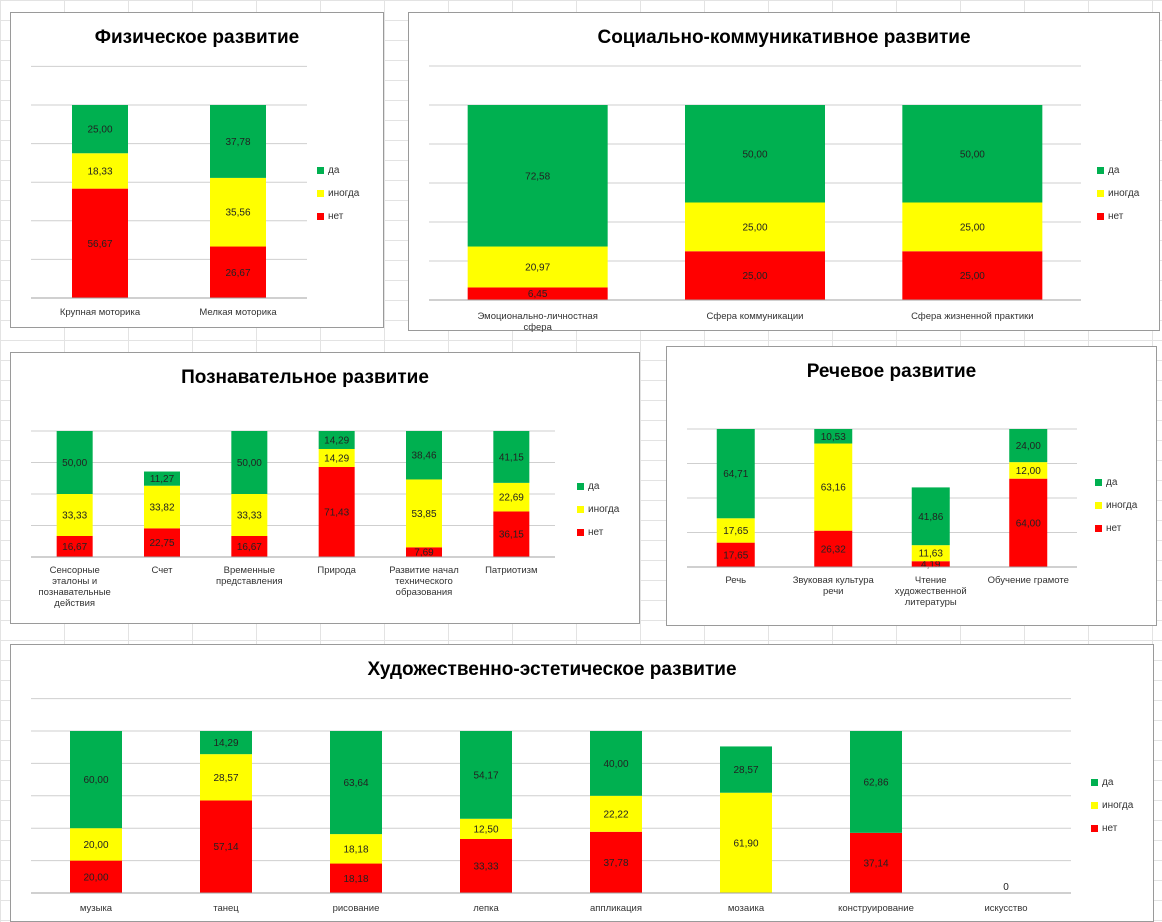 Image resolution: width=1162 pixels, height=922 pixels. Describe the element at coordinates (537, 176) in the screenshot. I see `data-label: 72,58` at that location.